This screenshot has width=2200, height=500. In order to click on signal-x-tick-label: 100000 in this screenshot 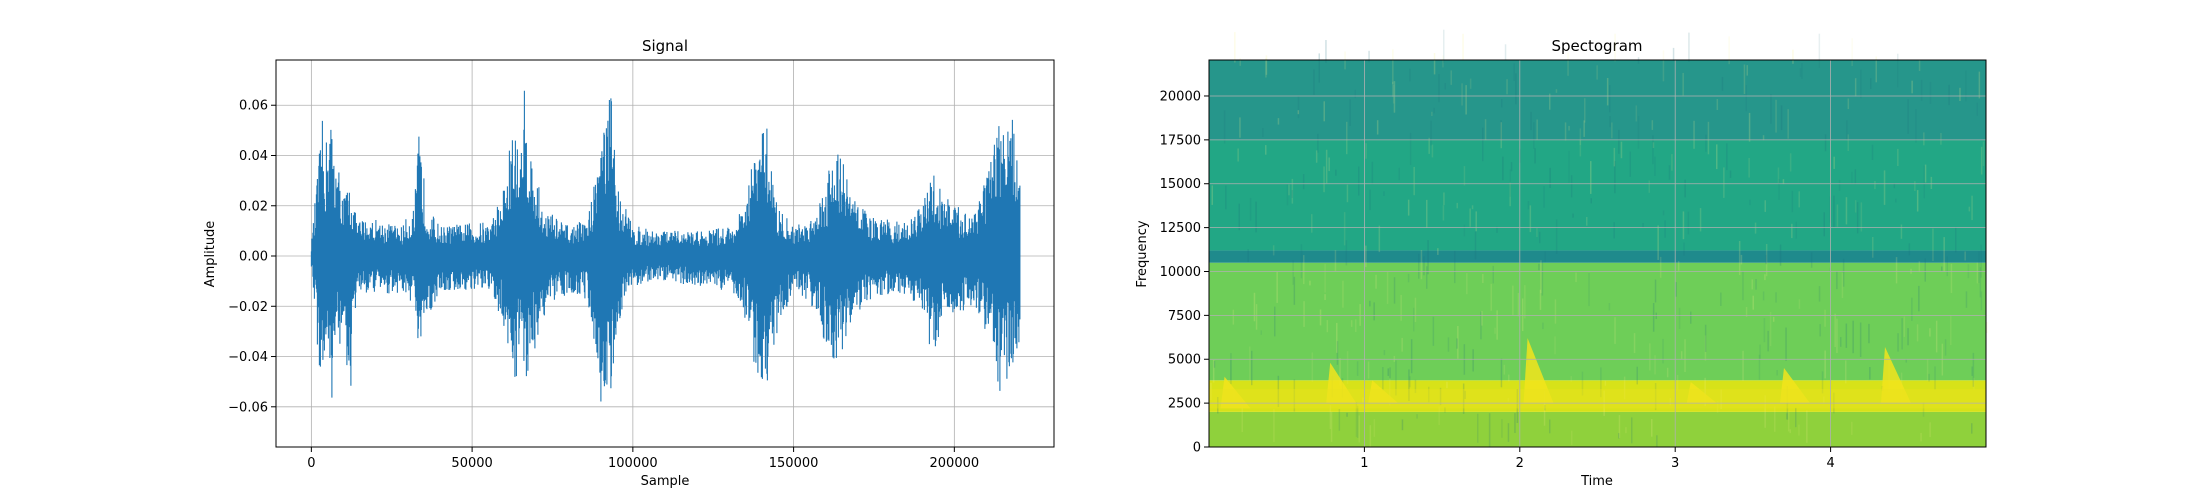, I will do `click(633, 463)`.